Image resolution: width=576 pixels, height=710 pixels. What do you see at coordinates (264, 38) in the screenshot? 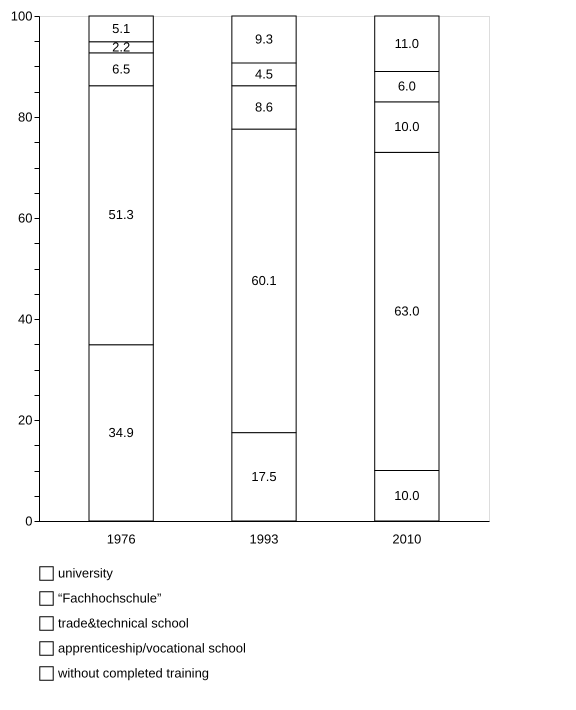
I see `data-label: 9.3` at bounding box center [264, 38].